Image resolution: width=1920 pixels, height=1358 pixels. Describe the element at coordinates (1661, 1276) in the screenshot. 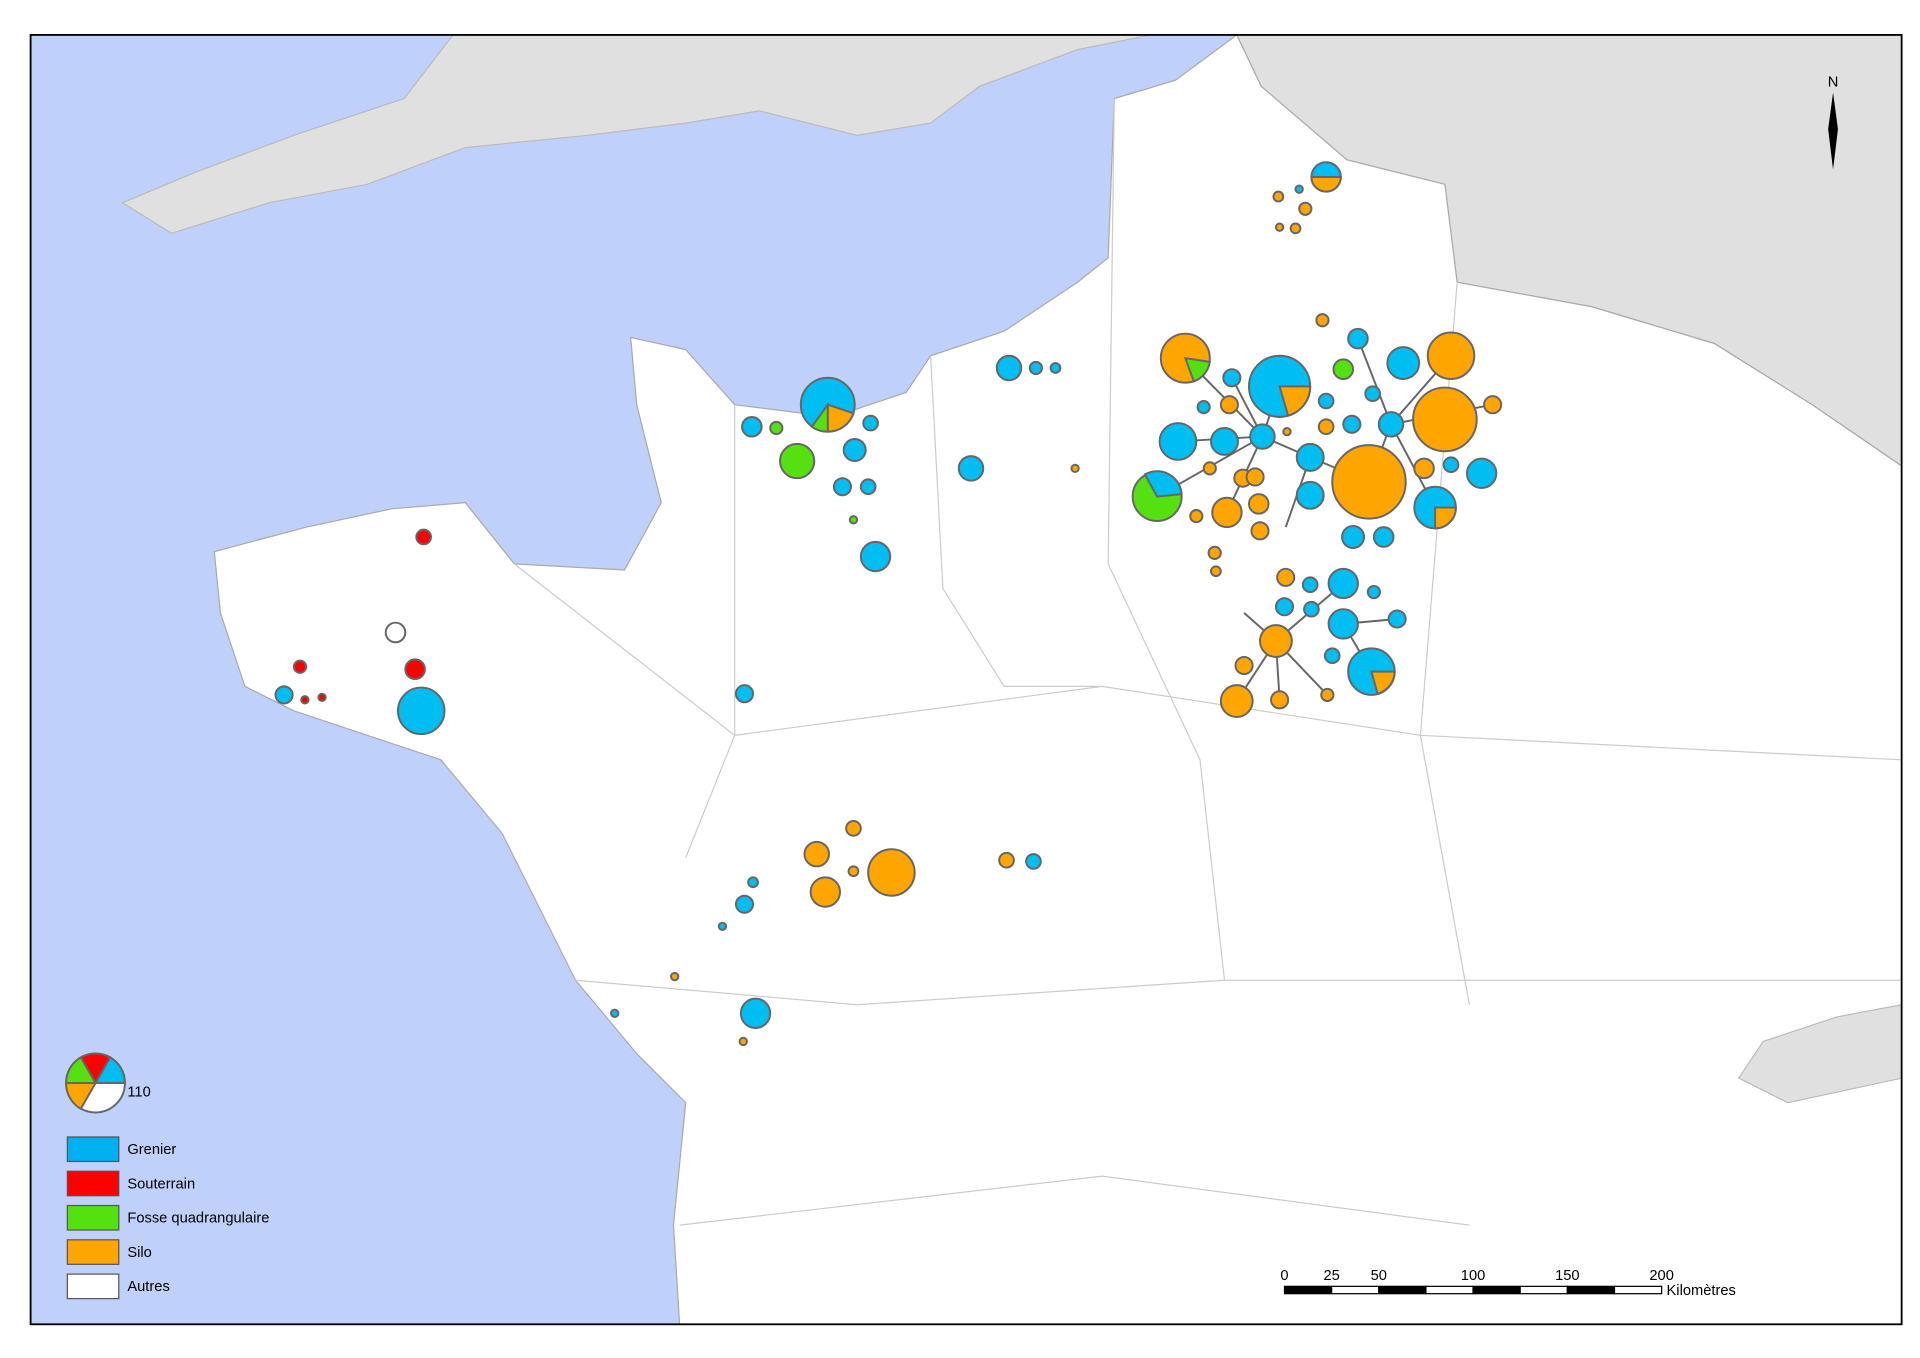

I see `scale-tick-label: 200` at that location.